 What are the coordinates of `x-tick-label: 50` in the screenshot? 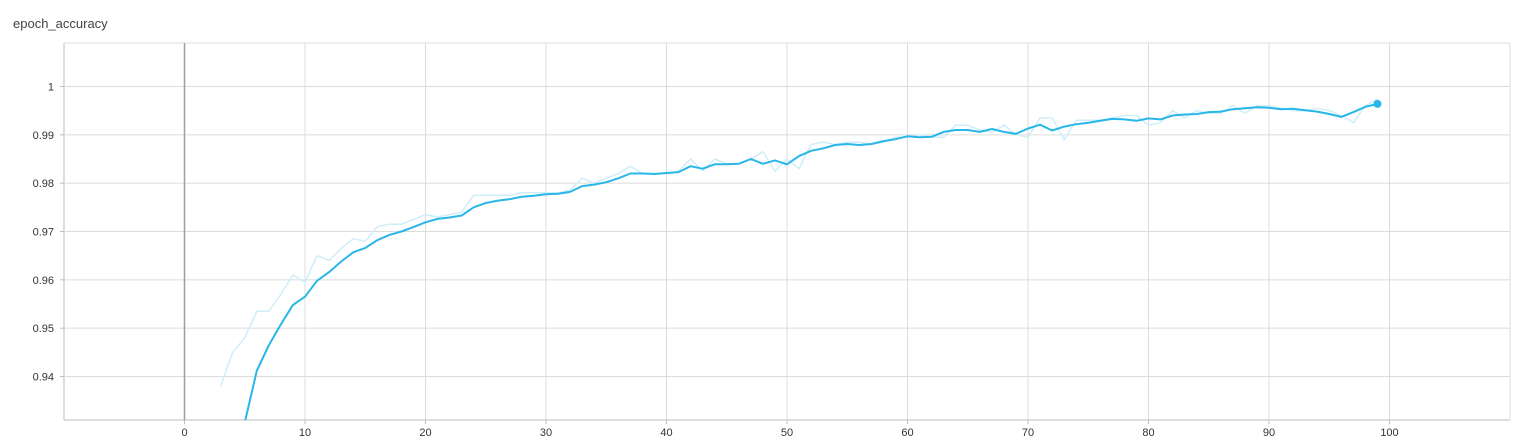 It's located at (787, 433).